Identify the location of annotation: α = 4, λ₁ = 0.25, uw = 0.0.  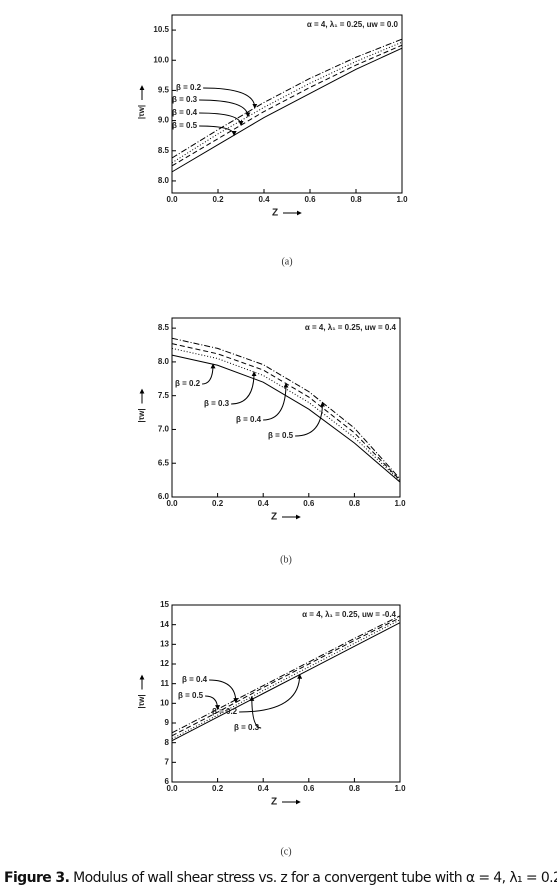
(353, 24).